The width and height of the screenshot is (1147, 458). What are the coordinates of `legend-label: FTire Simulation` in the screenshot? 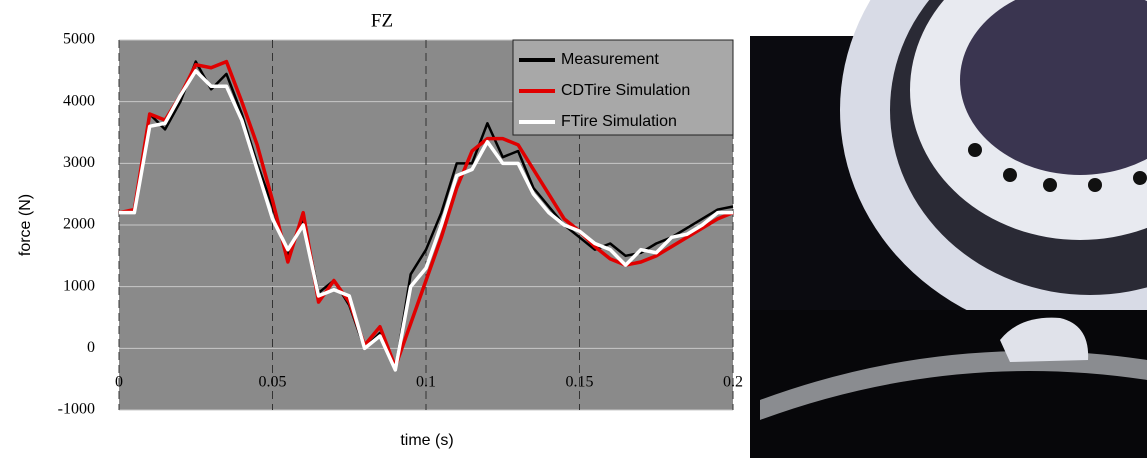 It's located at (619, 121).